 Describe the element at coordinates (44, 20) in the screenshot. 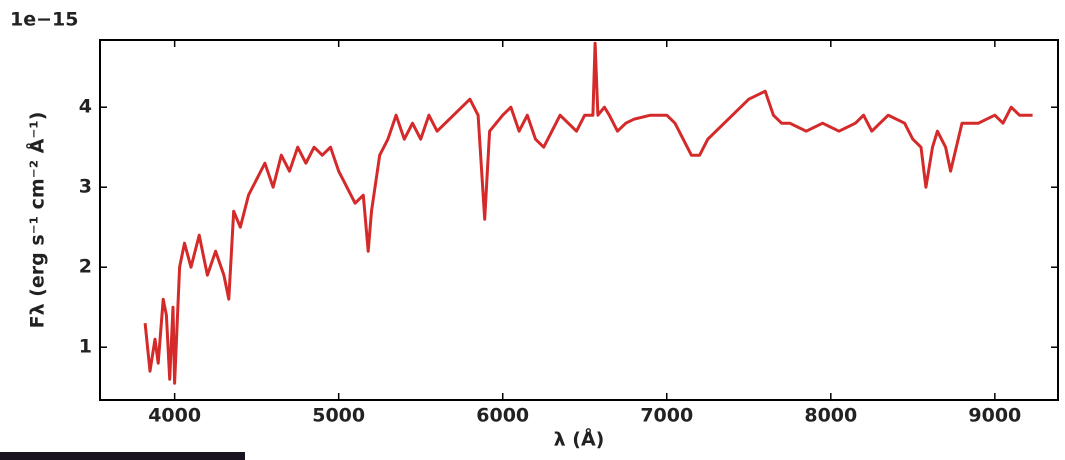

I see `y-offset-label: 1e−15` at that location.